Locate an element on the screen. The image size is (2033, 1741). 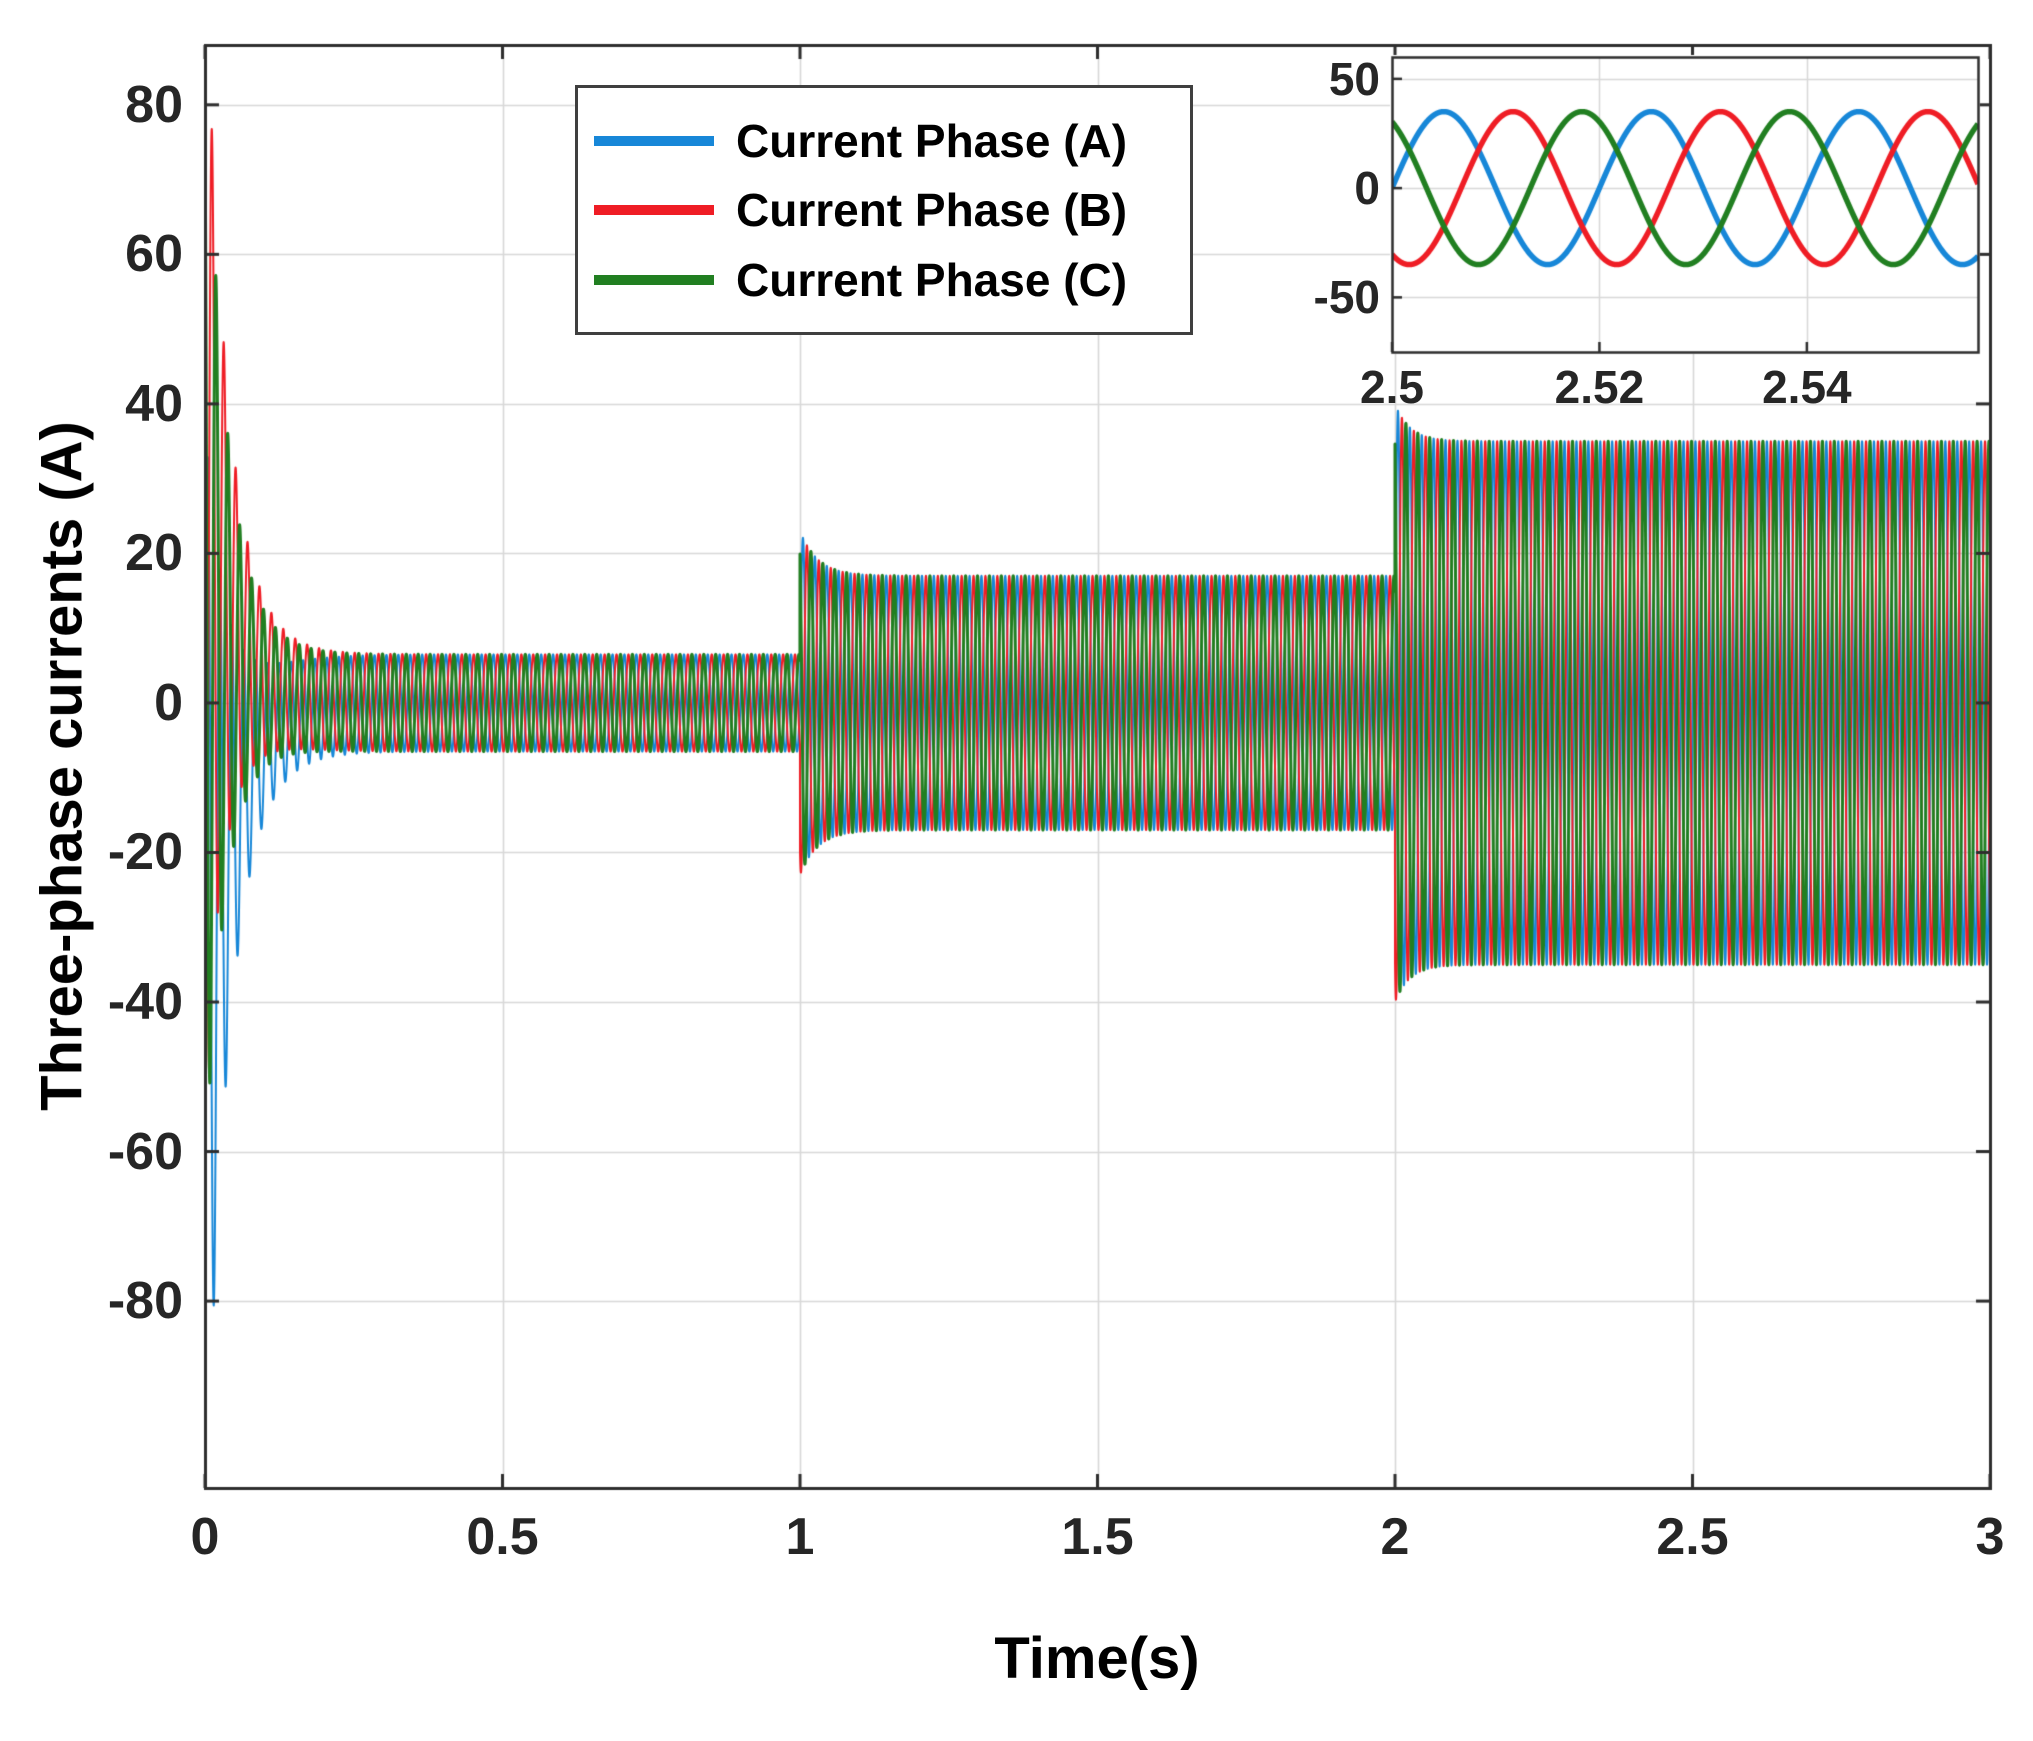
legend-entry: Current Phase (A) is located at coordinates (884, 141).